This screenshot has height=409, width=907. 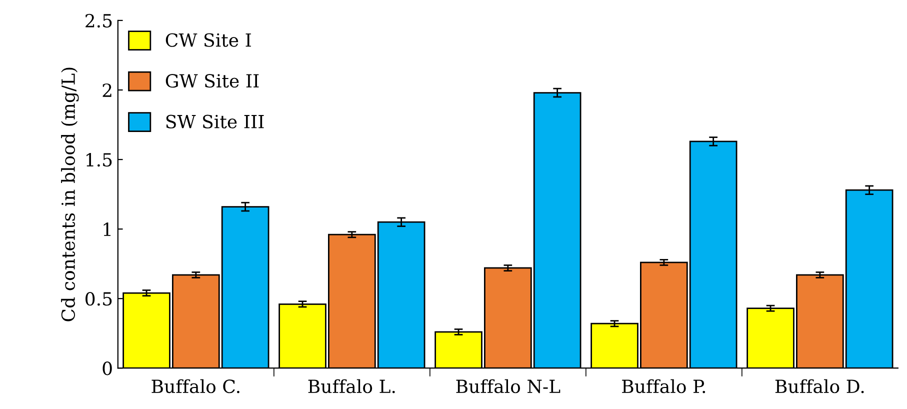 What do you see at coordinates (70, 195) in the screenshot?
I see `y-axis-title: Cd contents in blood (mg/L)` at bounding box center [70, 195].